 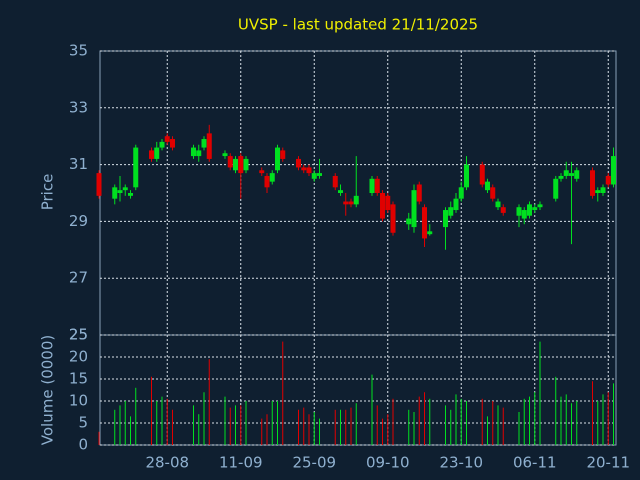 I want to click on y-tick-label: 25, so click(x=78, y=335).